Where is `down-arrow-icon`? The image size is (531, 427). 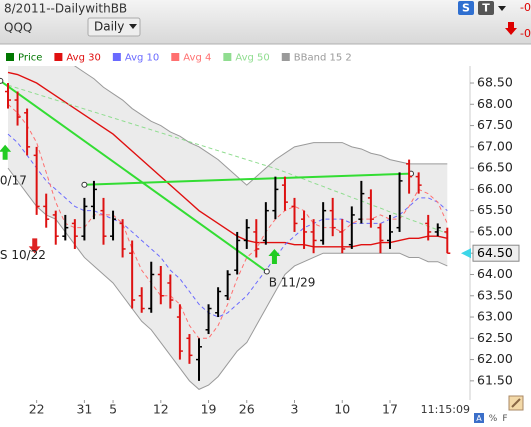
down-arrow-icon is located at coordinates (511, 28).